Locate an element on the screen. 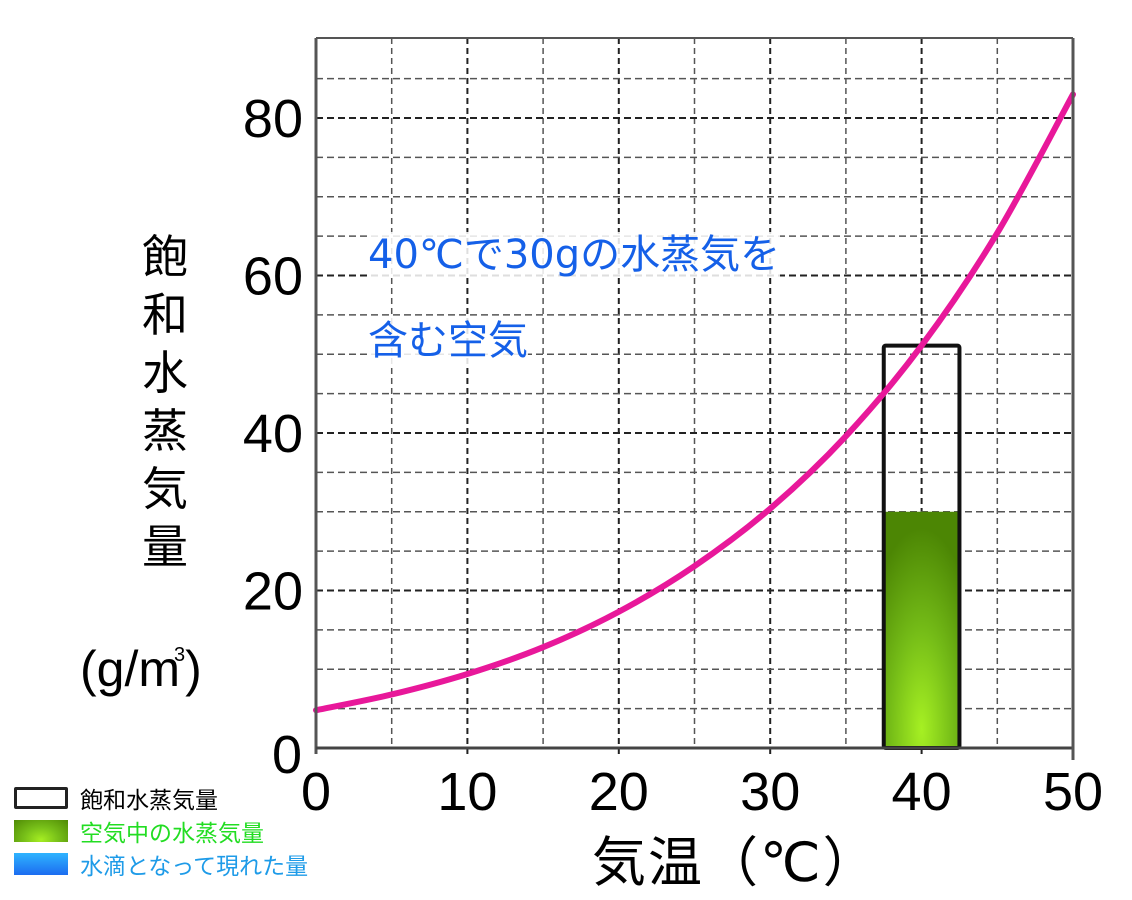 This screenshot has height=900, width=1132. outline-swatch-icon is located at coordinates (41, 797).